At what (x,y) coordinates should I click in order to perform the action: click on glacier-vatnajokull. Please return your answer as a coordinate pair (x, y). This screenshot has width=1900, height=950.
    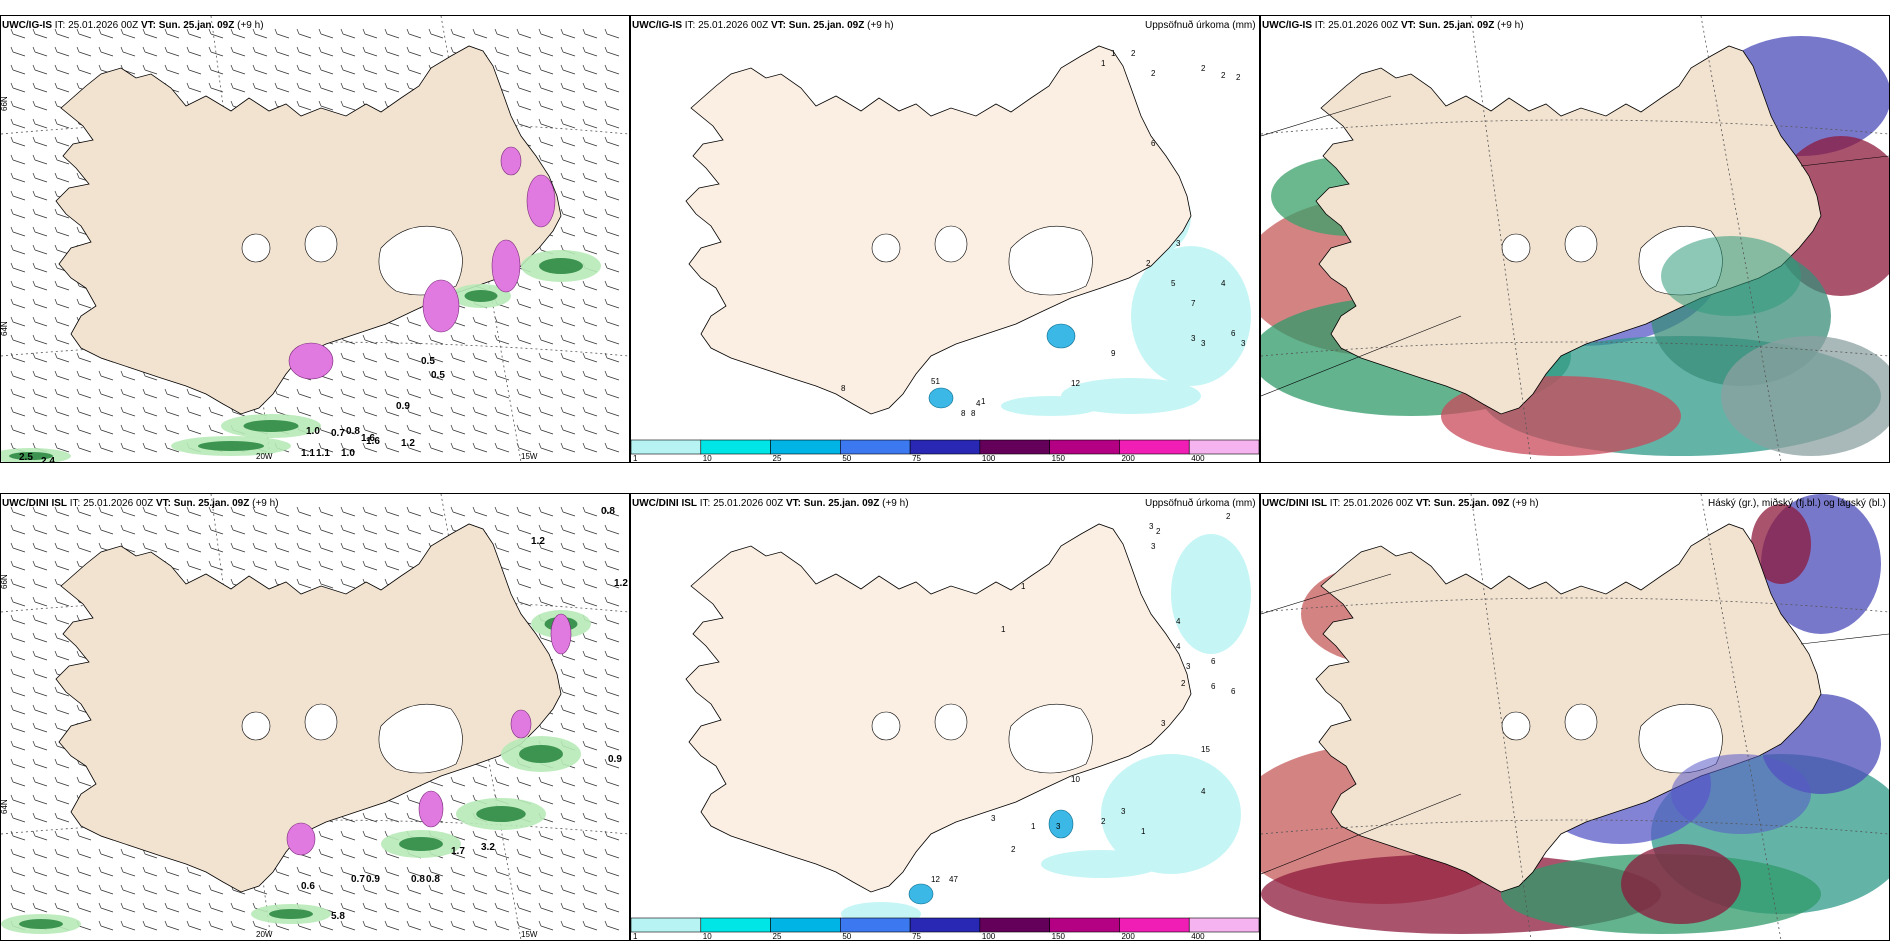
    Looking at the image, I should click on (420, 260).